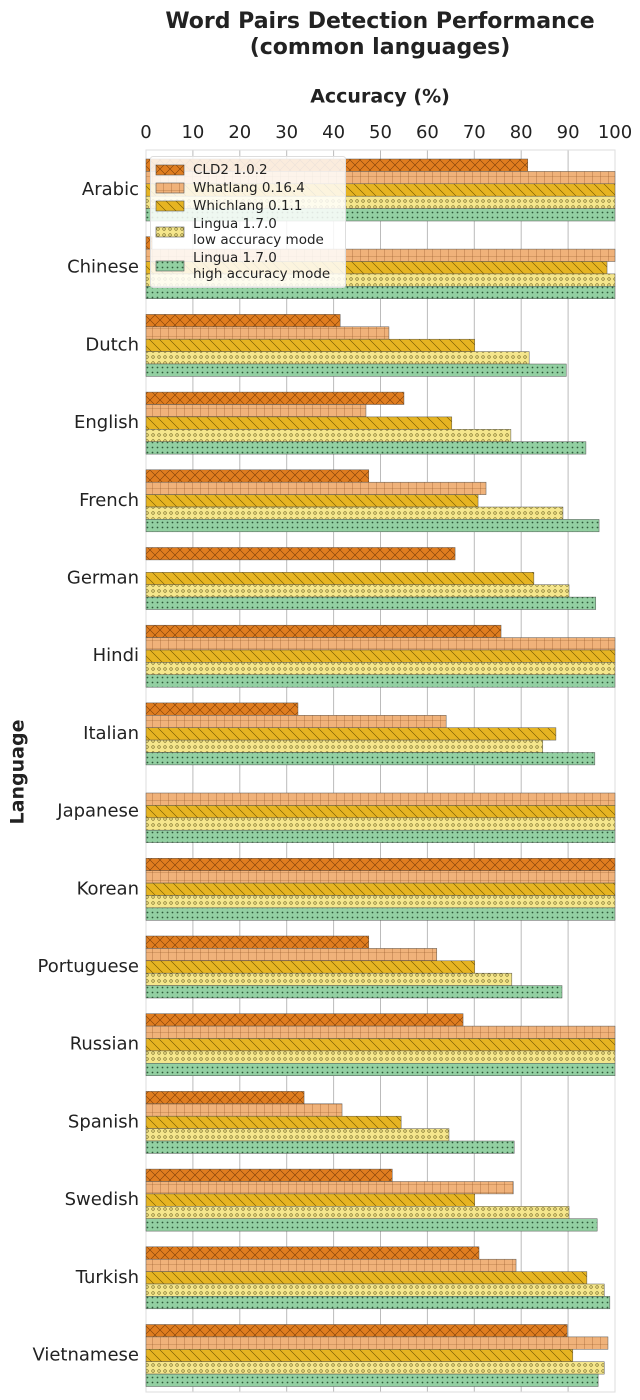  Describe the element at coordinates (88, 966) in the screenshot. I see `y-tick-label: Portuguese` at that location.